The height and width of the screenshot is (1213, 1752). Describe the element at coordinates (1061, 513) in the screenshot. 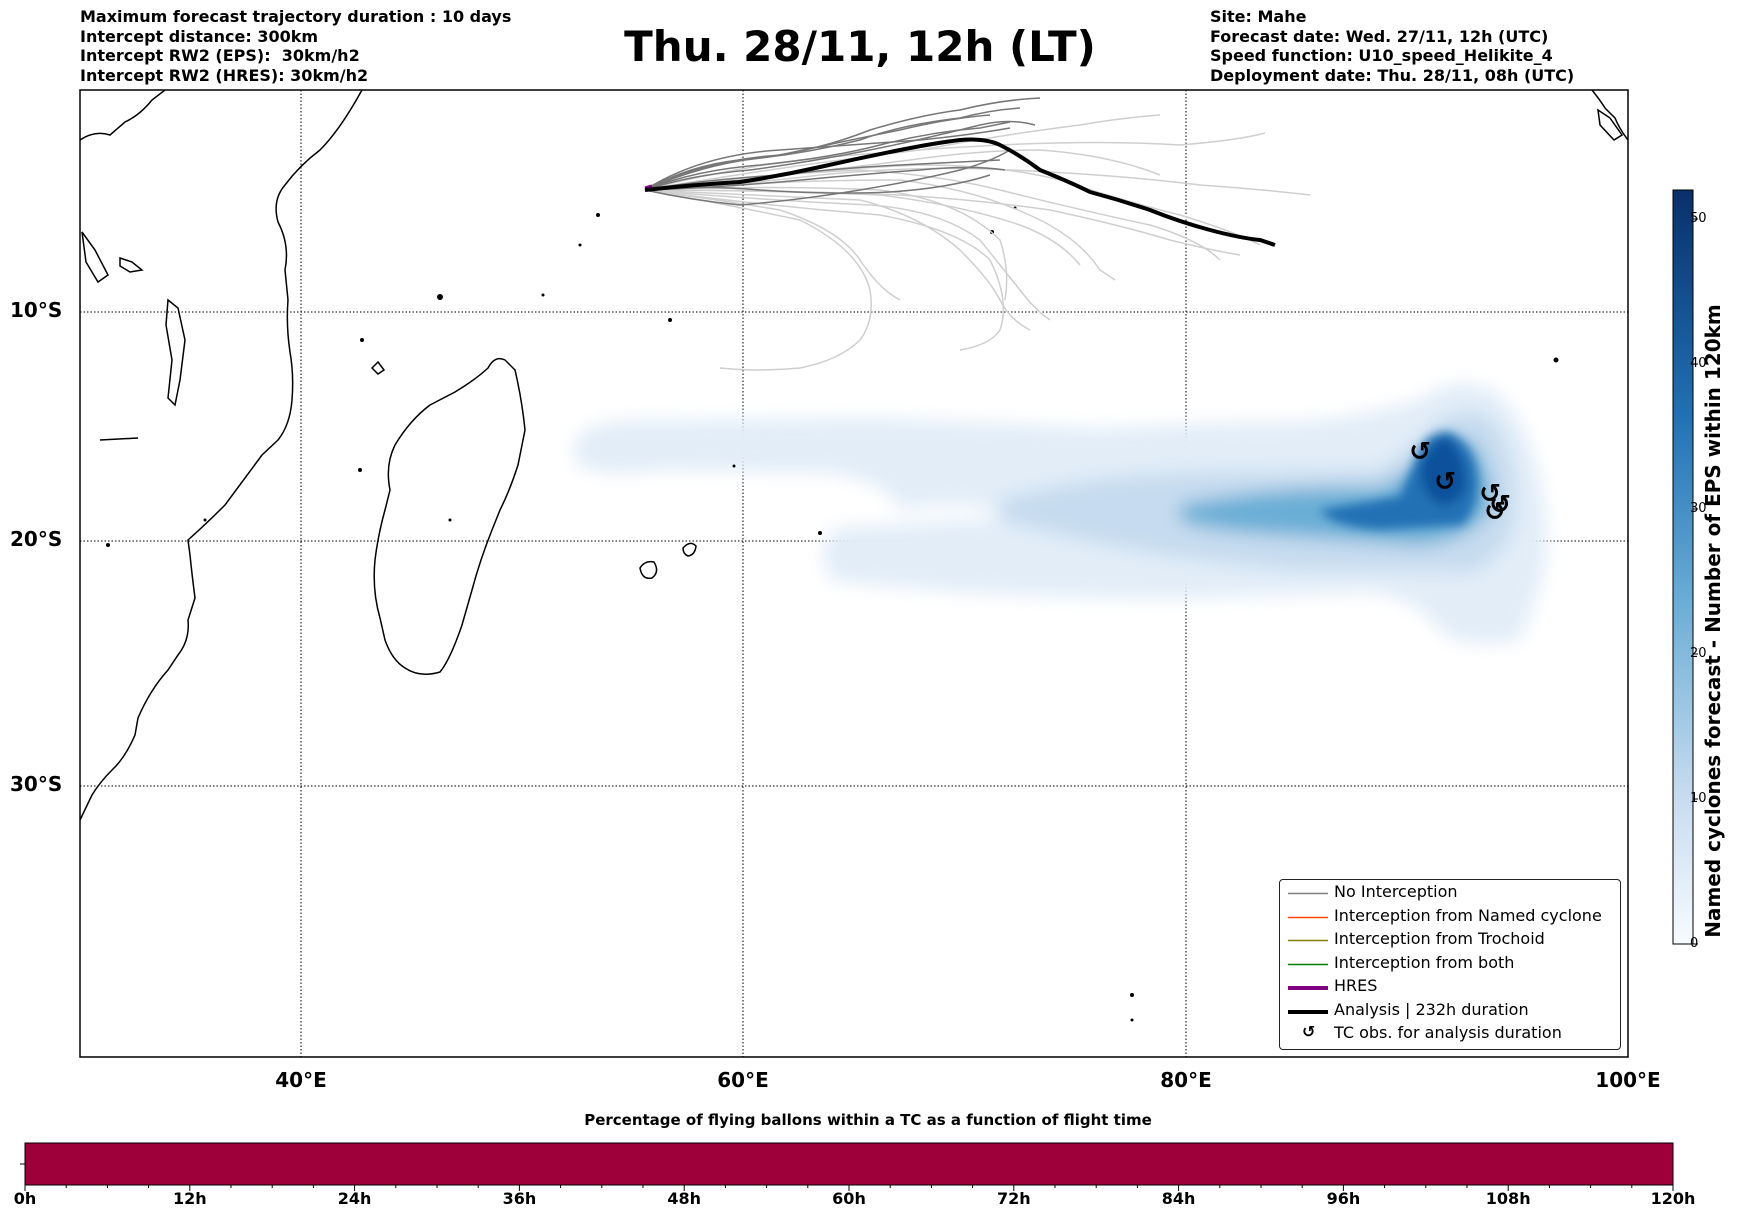

I see `cyclone-density-field` at that location.